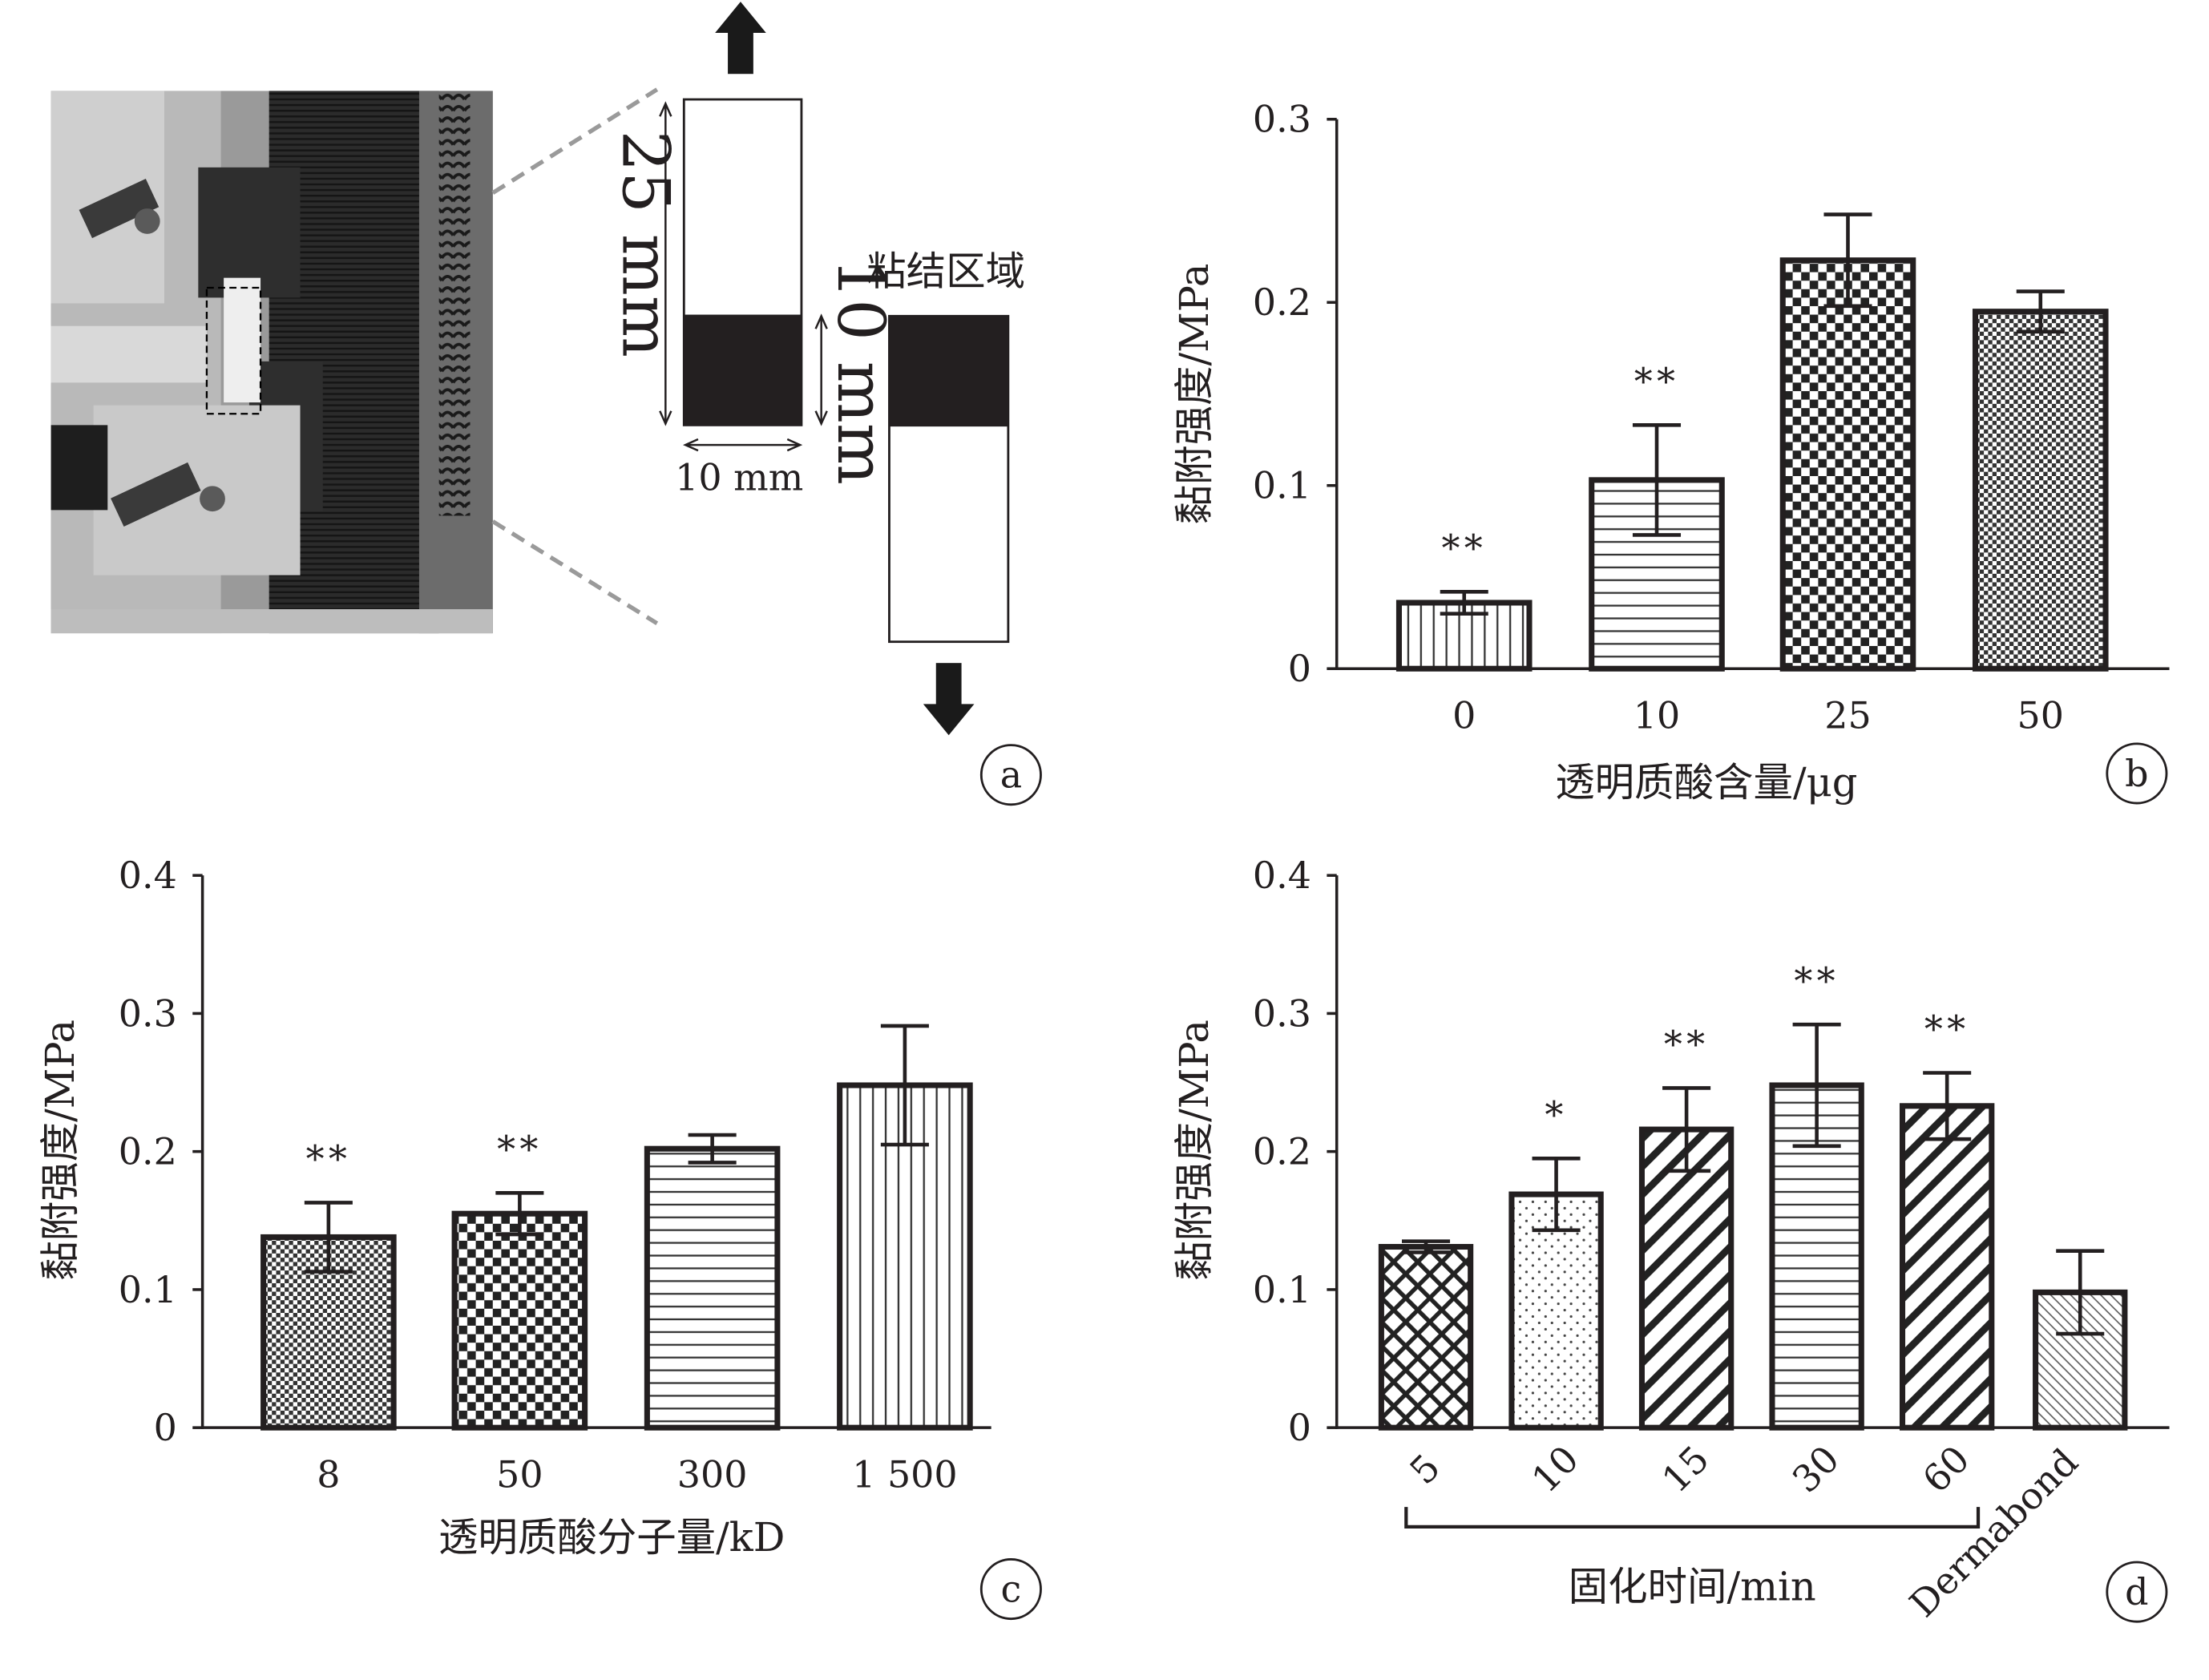 The width and height of the screenshot is (2209, 1680). Describe the element at coordinates (743, 445) in the screenshot. I see `dimension-width` at that location.